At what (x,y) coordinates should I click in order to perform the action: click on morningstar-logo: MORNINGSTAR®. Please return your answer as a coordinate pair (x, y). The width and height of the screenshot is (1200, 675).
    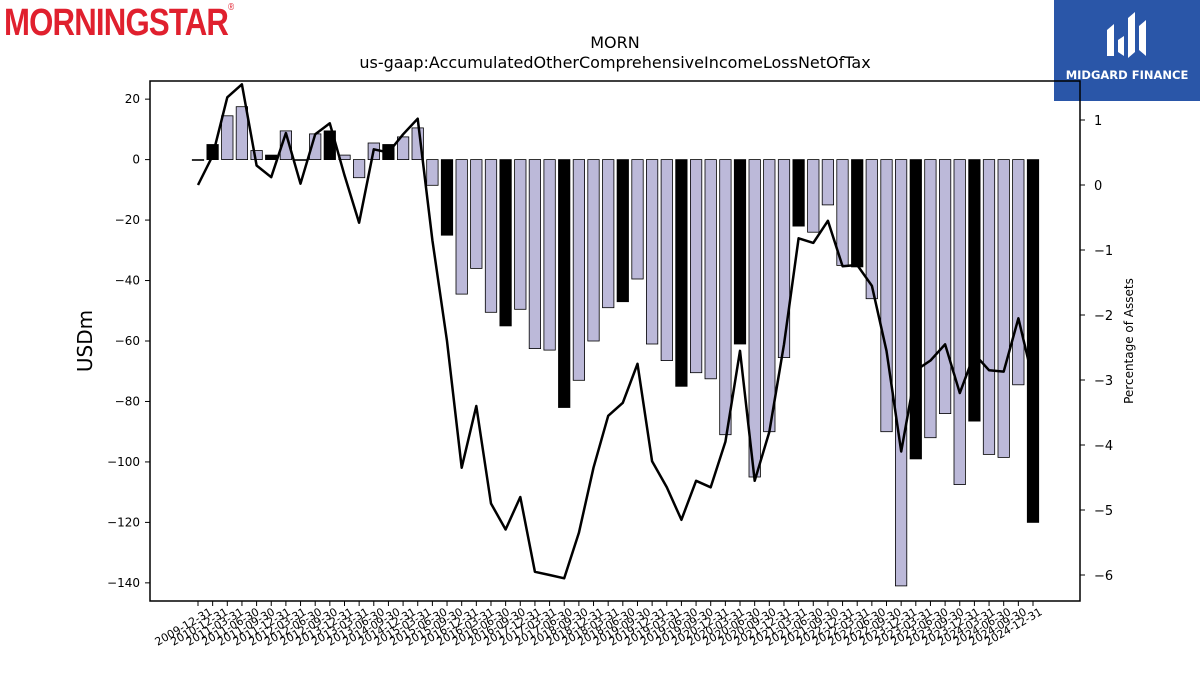
    Looking at the image, I should click on (119, 23).